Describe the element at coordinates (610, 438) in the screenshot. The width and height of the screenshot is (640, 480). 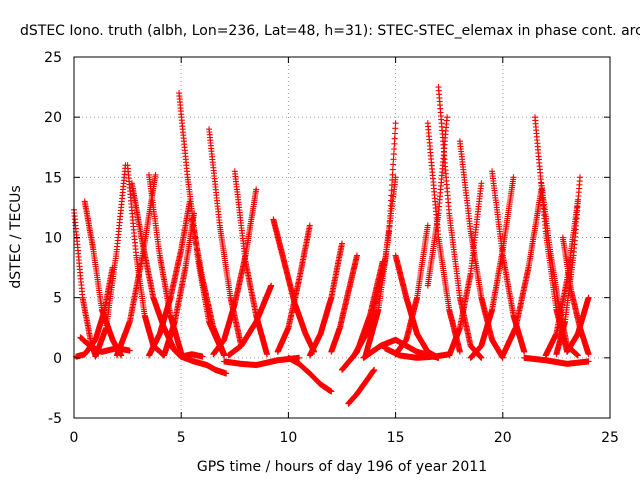
I see `x-tick-label: 25` at that location.